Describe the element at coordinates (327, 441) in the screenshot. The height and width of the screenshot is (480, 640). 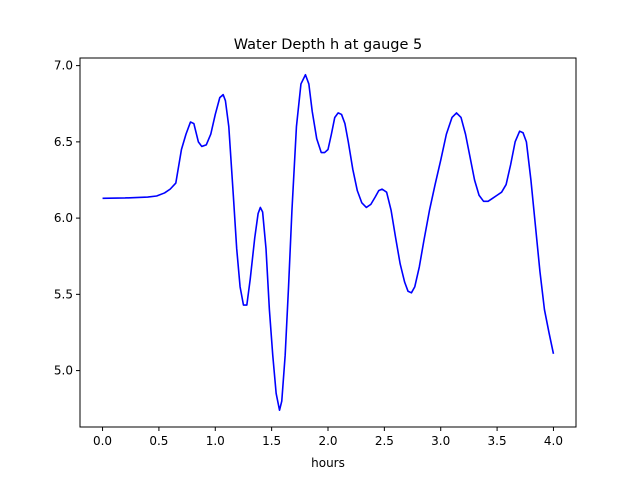
I see `x-tick-label: 2.0` at that location.